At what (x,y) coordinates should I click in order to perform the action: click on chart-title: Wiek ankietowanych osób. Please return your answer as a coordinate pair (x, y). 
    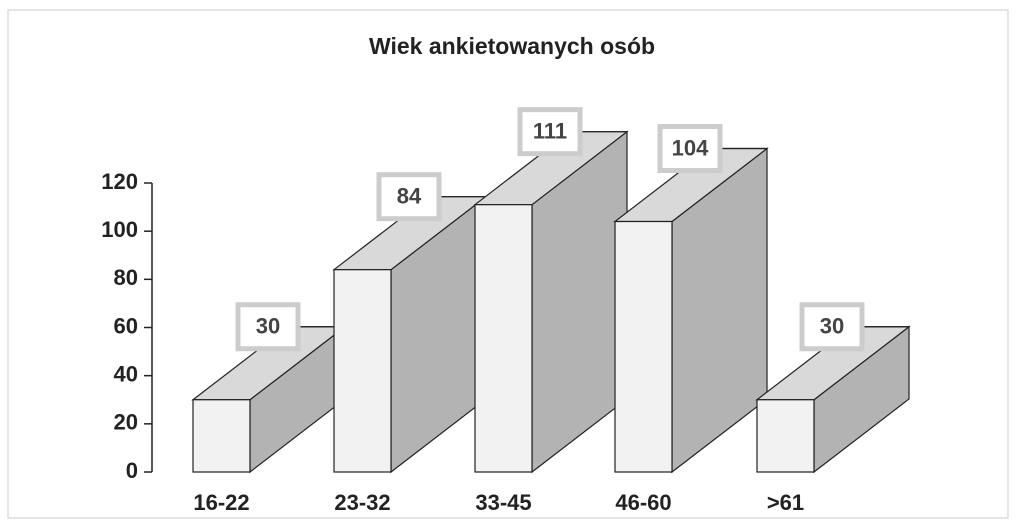
    Looking at the image, I should click on (512, 46).